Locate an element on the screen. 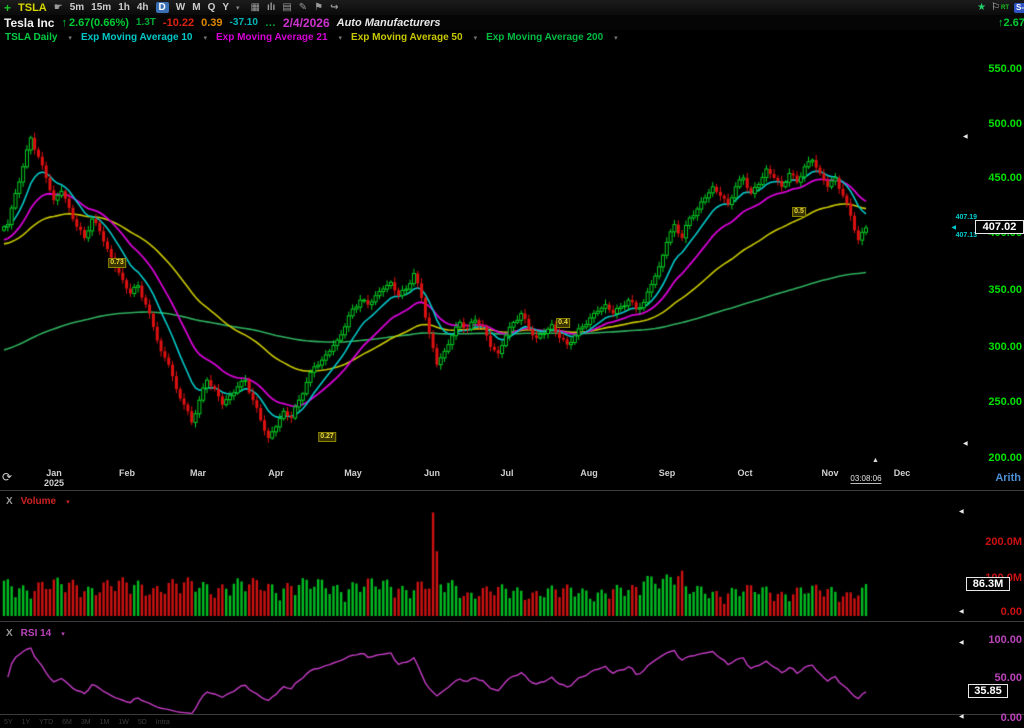 Image resolution: width=1024 pixels, height=728 pixels. volume-title: Volume is located at coordinates (38, 501).